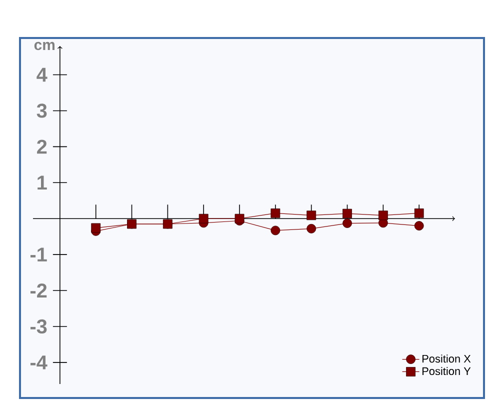 The height and width of the screenshot is (404, 496). What do you see at coordinates (38, 326) in the screenshot?
I see `y-tick-label: -3` at bounding box center [38, 326].